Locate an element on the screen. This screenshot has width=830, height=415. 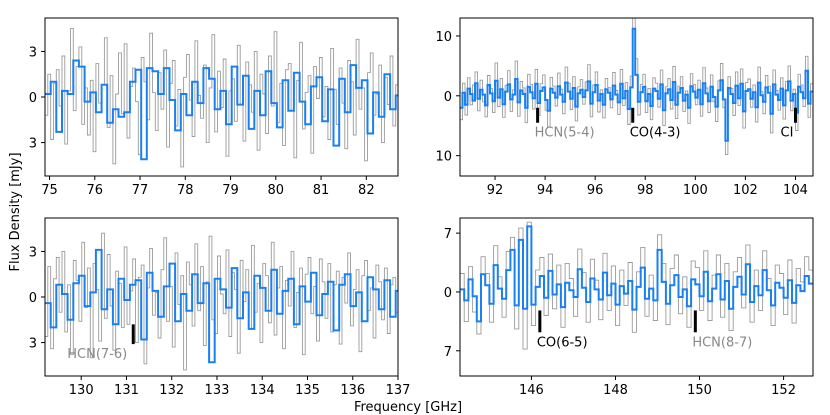
x-tick-label: 134 is located at coordinates (262, 390).